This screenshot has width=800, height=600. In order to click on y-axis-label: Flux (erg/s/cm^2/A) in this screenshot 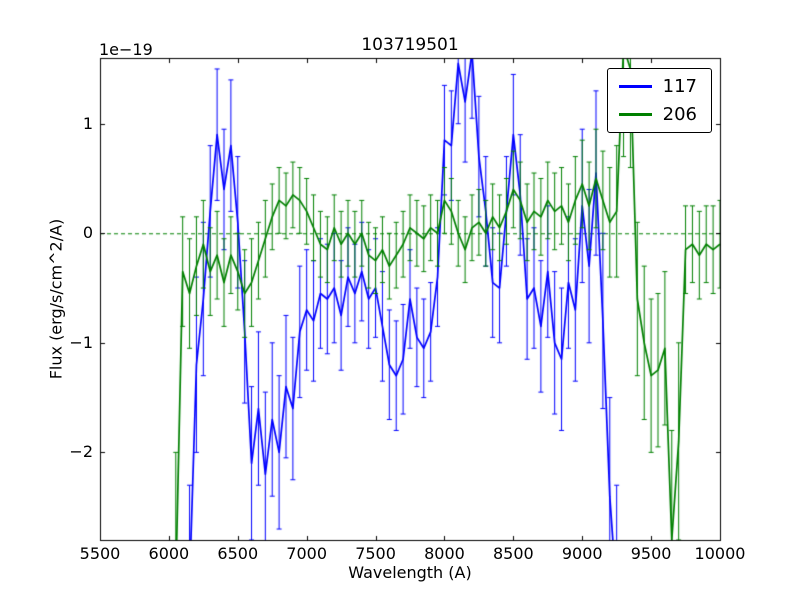, I will do `click(56, 299)`.